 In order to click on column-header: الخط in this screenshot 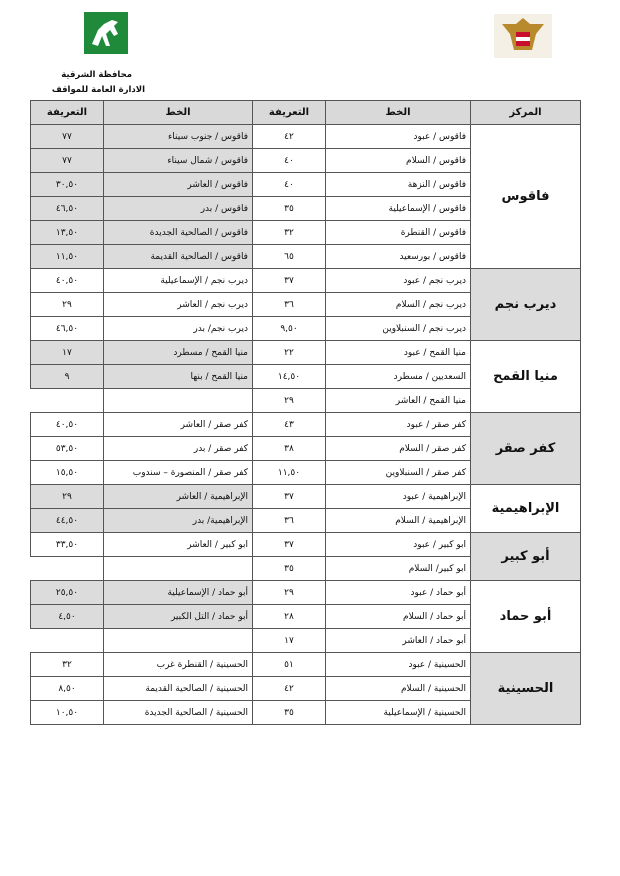, I will do `click(398, 112)`.